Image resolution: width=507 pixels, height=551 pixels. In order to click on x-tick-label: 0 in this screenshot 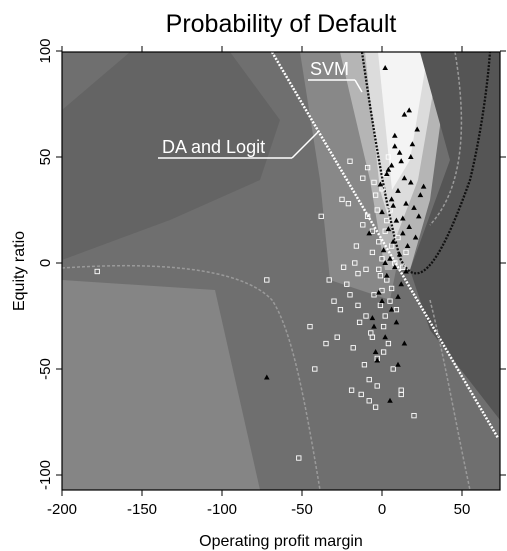, I will do `click(382, 509)`.